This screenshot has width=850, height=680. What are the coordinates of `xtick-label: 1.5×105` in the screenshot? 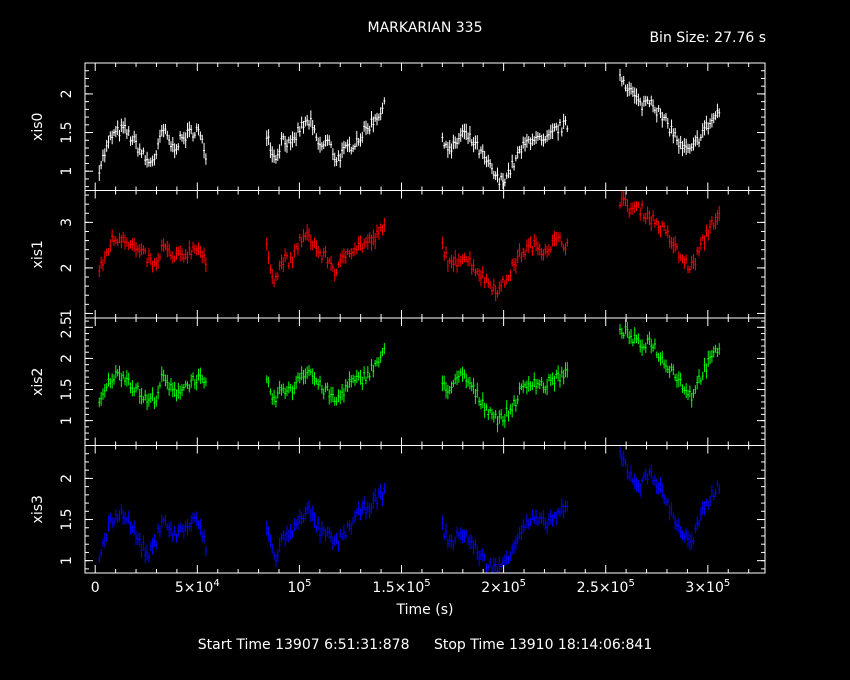 It's located at (401, 587).